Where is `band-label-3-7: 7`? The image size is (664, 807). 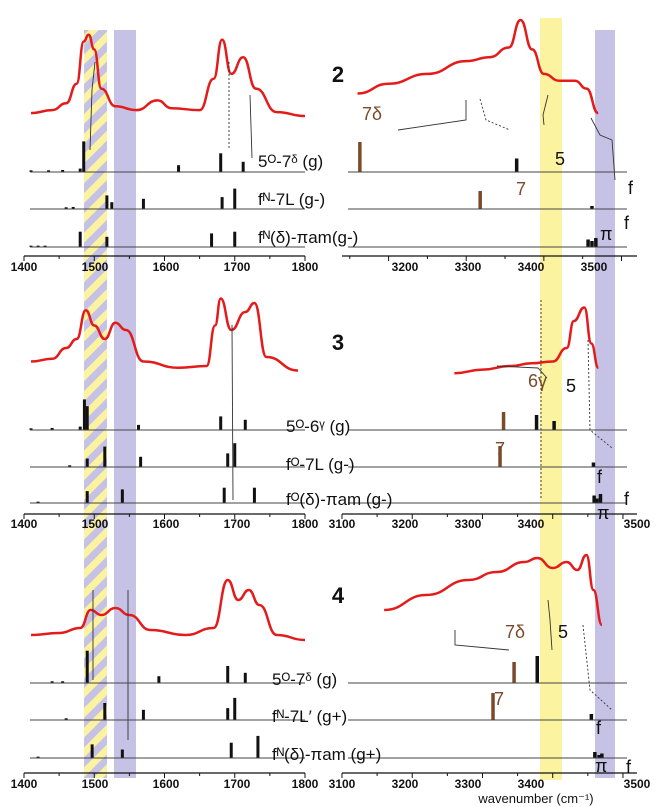
band-label-3-7: 7 is located at coordinates (500, 449).